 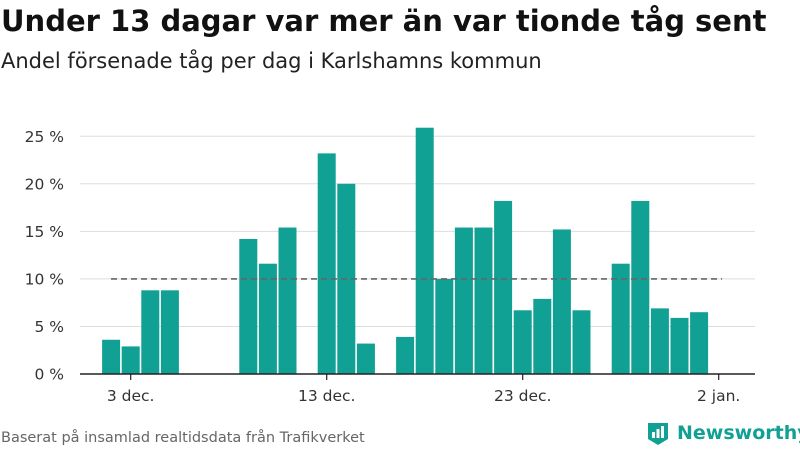 What do you see at coordinates (522, 396) in the screenshot?
I see `x-tick-label: 23 dec.` at bounding box center [522, 396].